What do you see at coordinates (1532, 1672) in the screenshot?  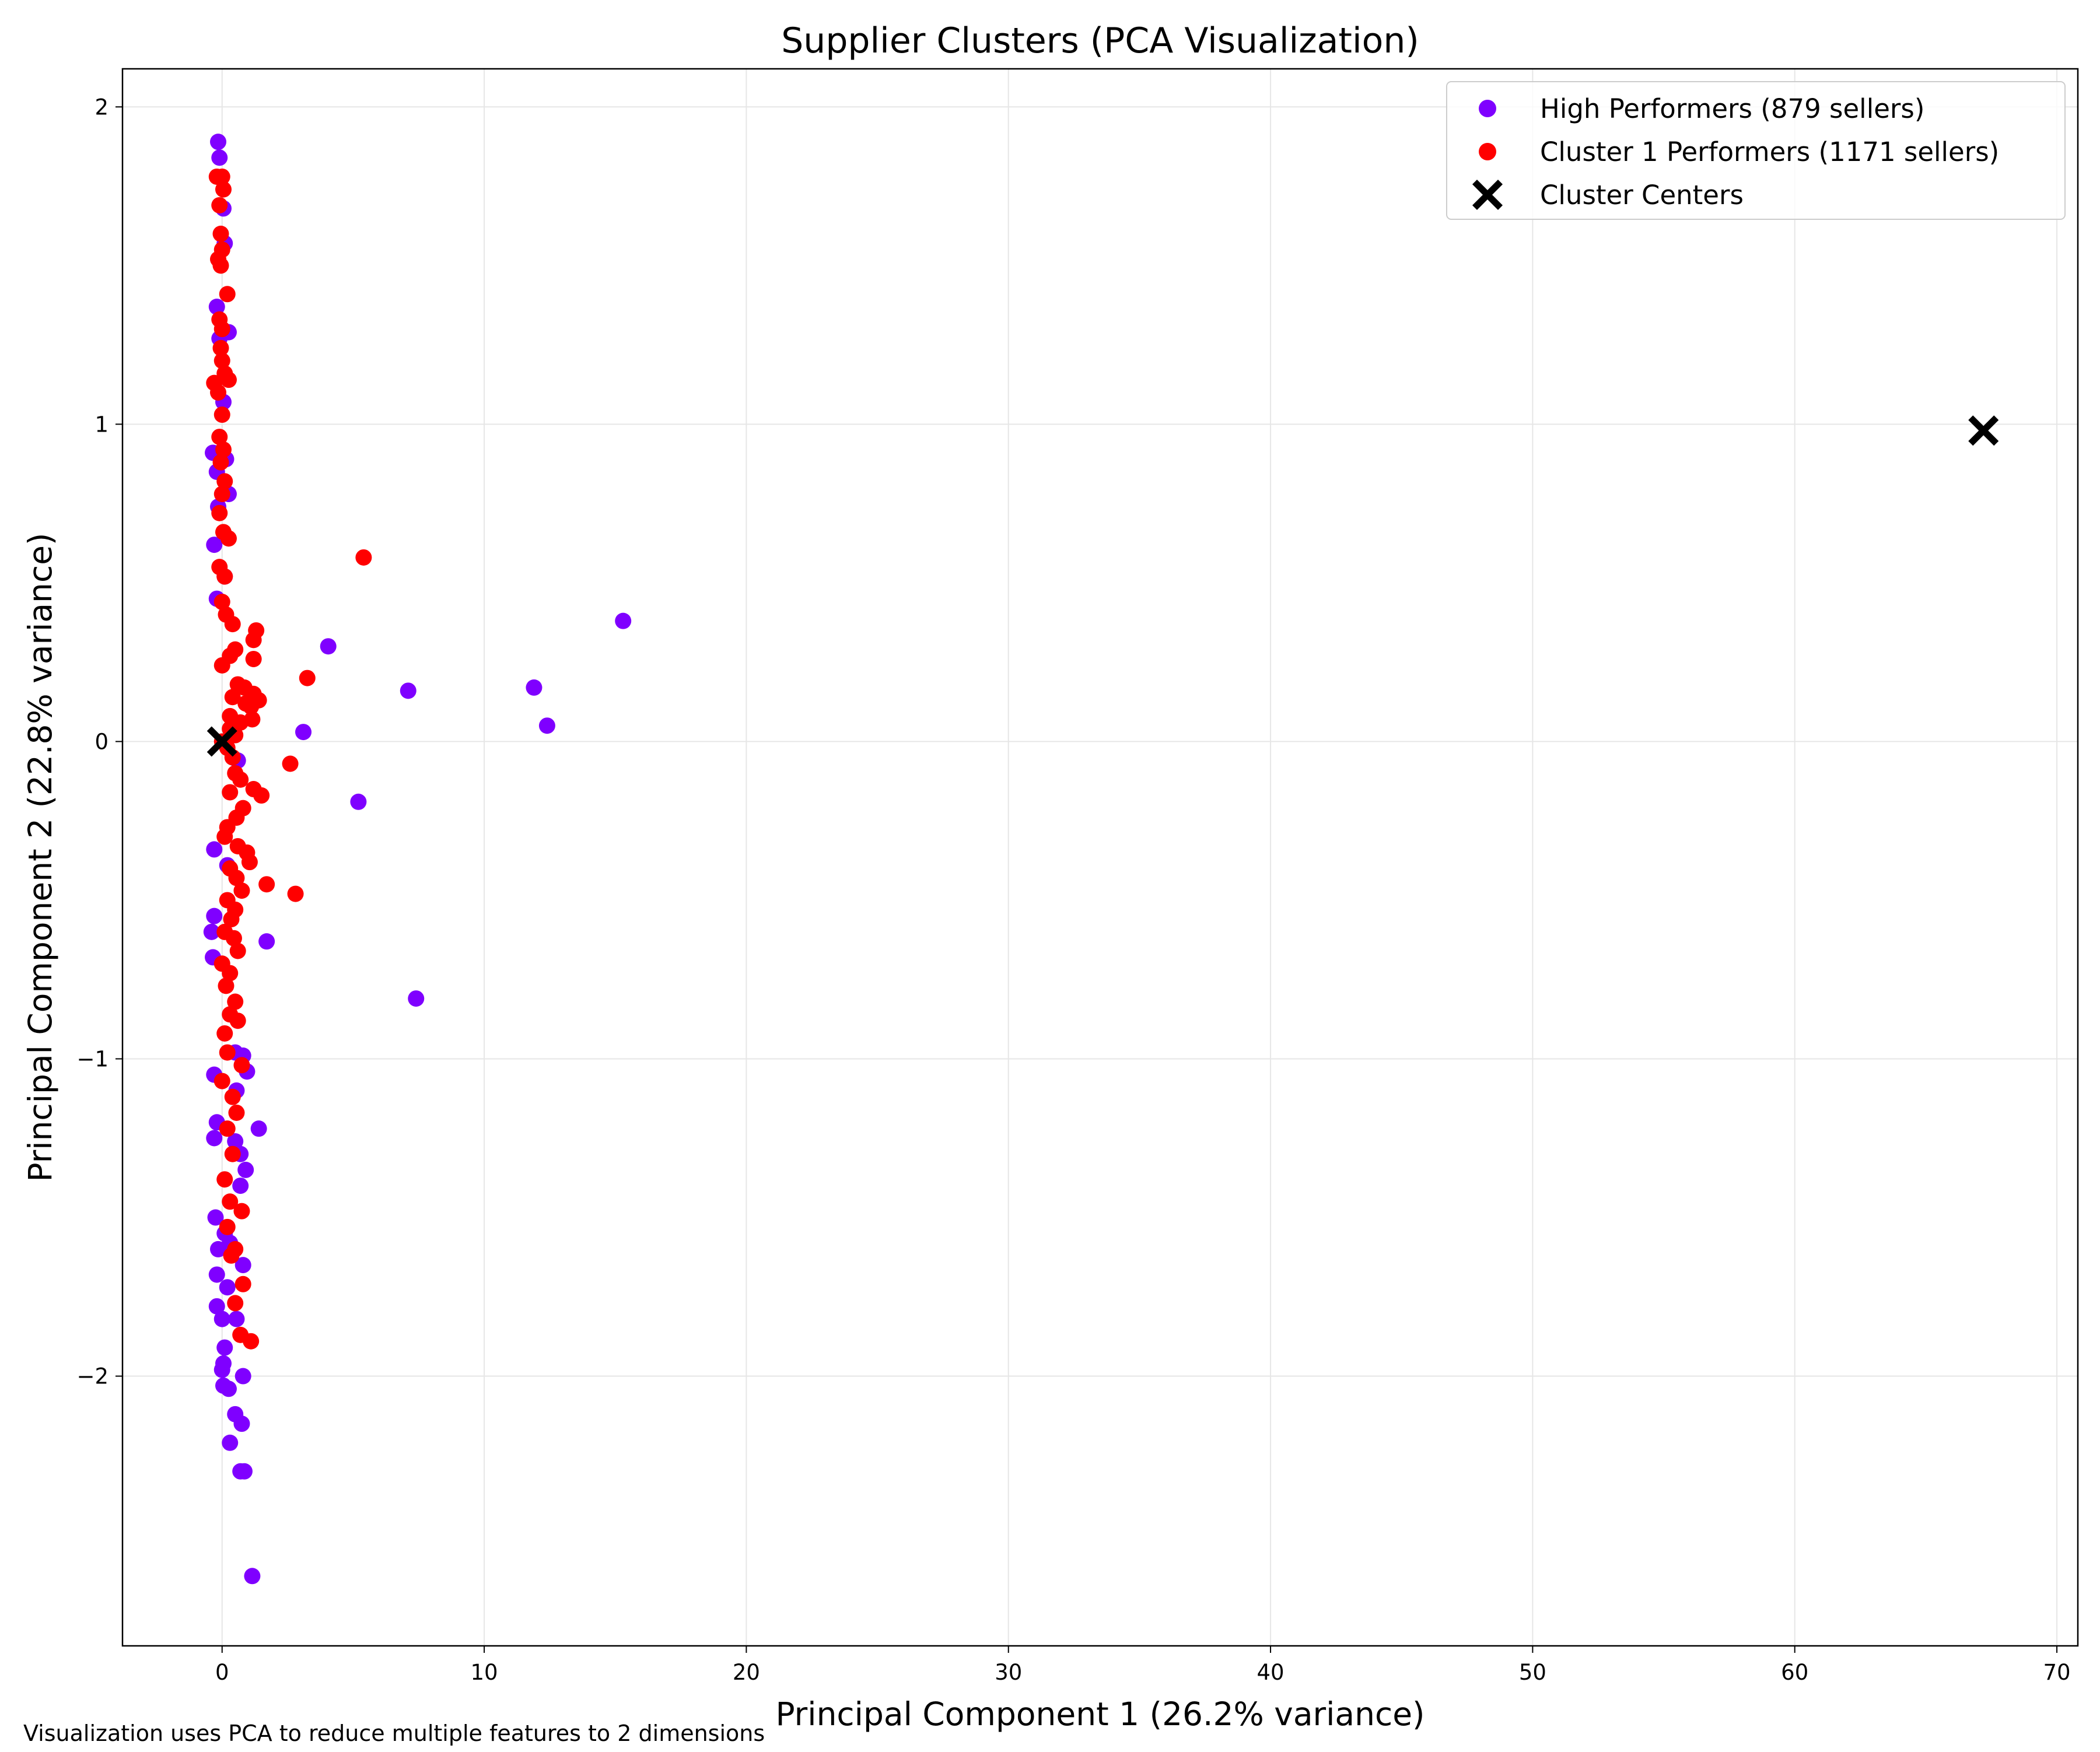 I see `x-tick-label: 50` at bounding box center [1532, 1672].